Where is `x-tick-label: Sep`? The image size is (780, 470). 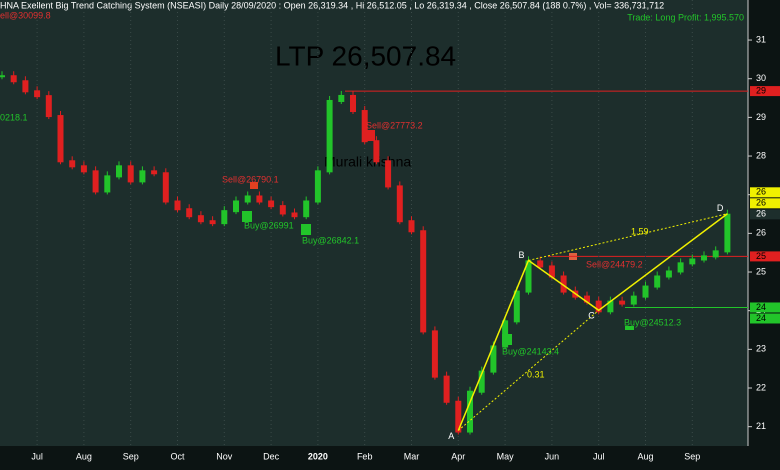 x-tick-label: Sep is located at coordinates (131, 456).